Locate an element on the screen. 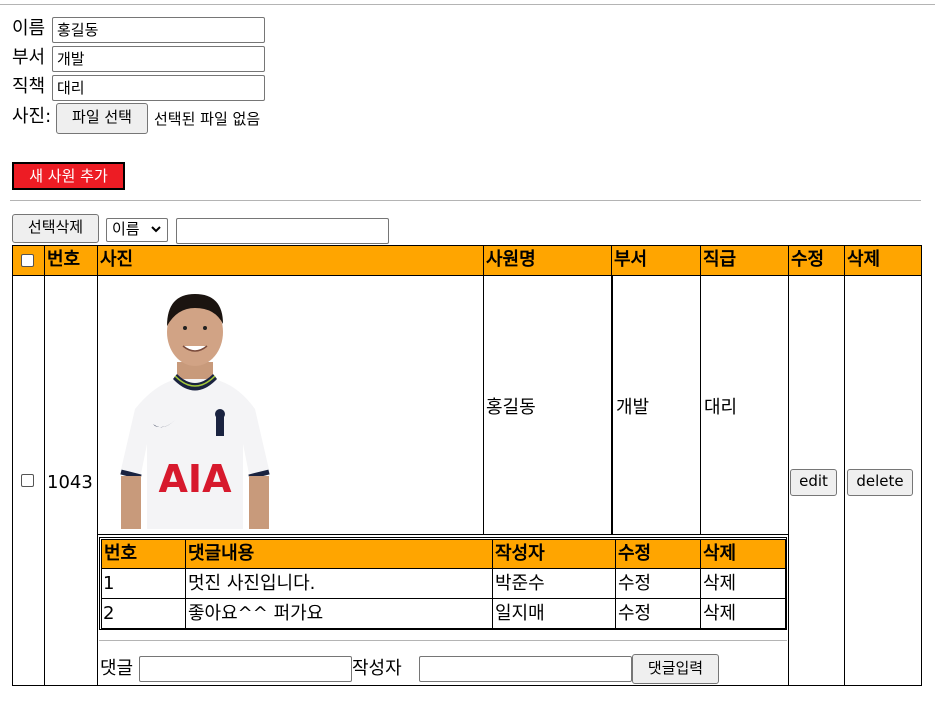 This screenshot has height=712, width=935. header-number: 번호 is located at coordinates (71, 260).